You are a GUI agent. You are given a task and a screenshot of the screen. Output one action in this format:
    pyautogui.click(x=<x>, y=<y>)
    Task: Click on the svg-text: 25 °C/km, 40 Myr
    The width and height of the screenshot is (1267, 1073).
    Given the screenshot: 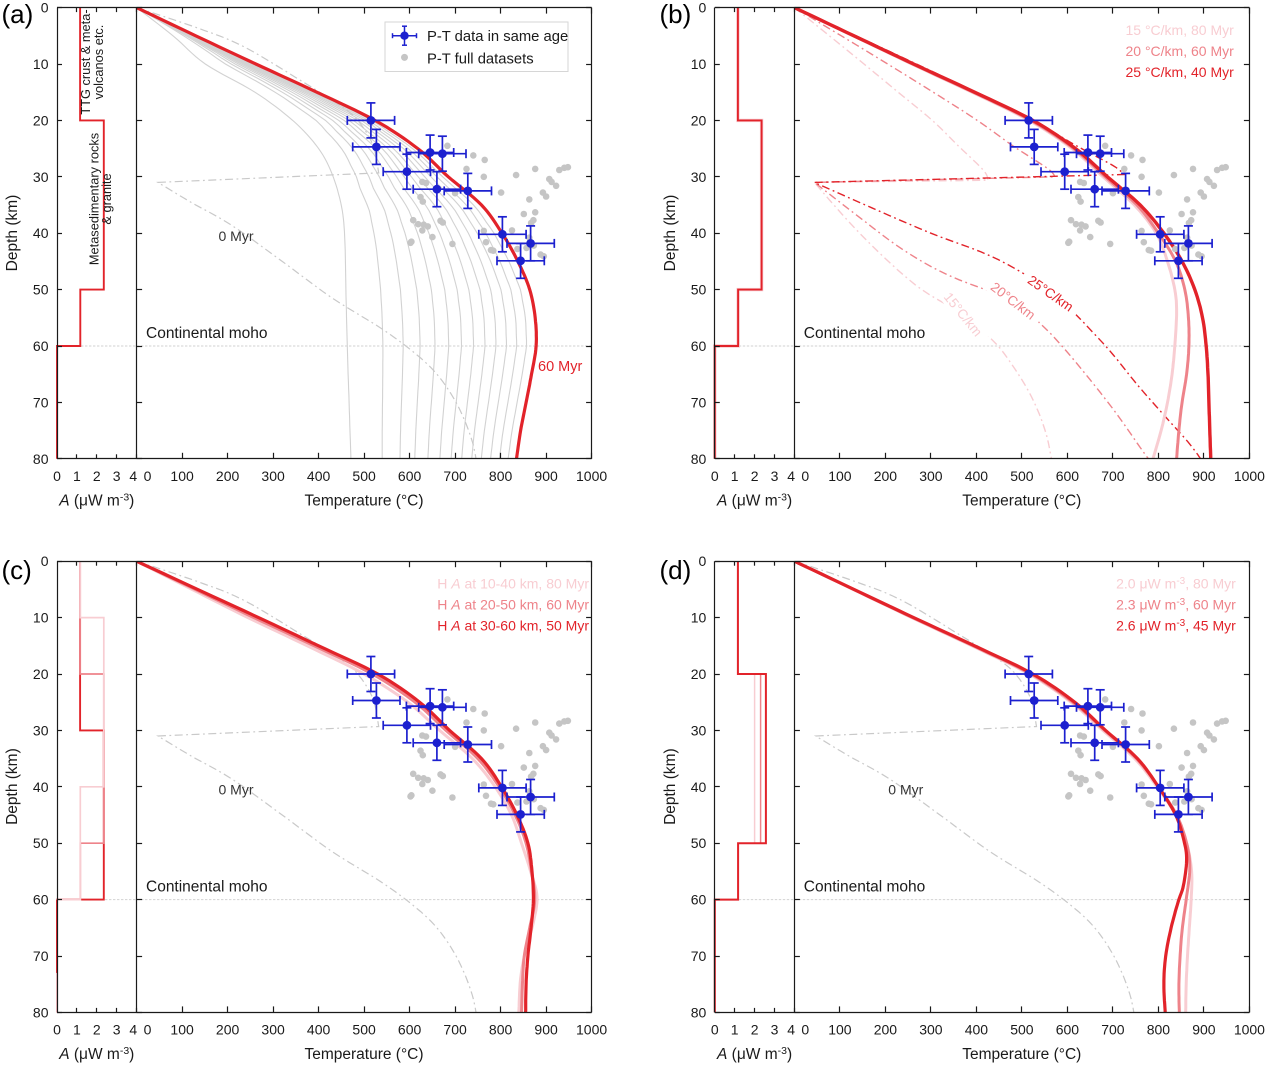 What is the action you would take?
    pyautogui.click(x=1180, y=72)
    